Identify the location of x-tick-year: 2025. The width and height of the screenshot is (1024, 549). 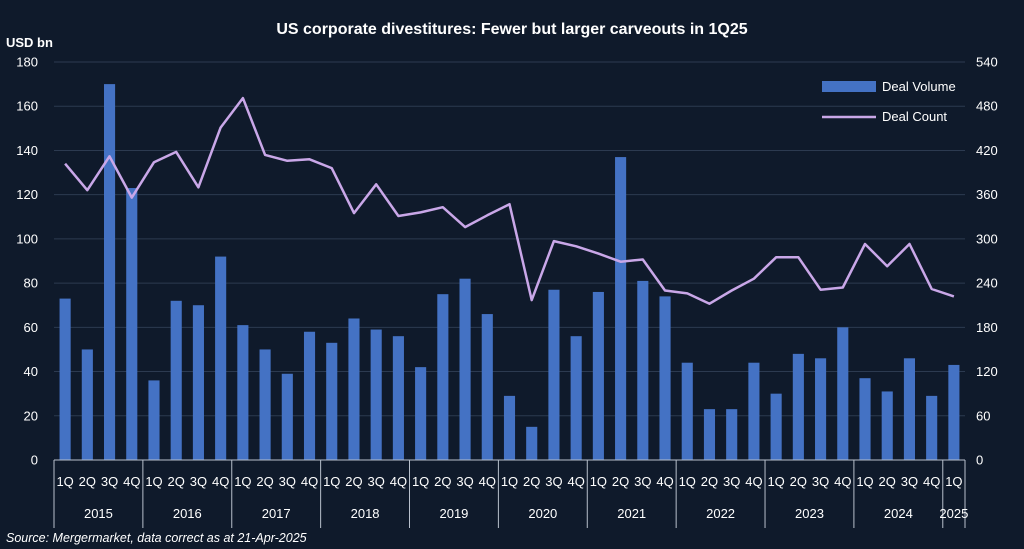
(953, 513).